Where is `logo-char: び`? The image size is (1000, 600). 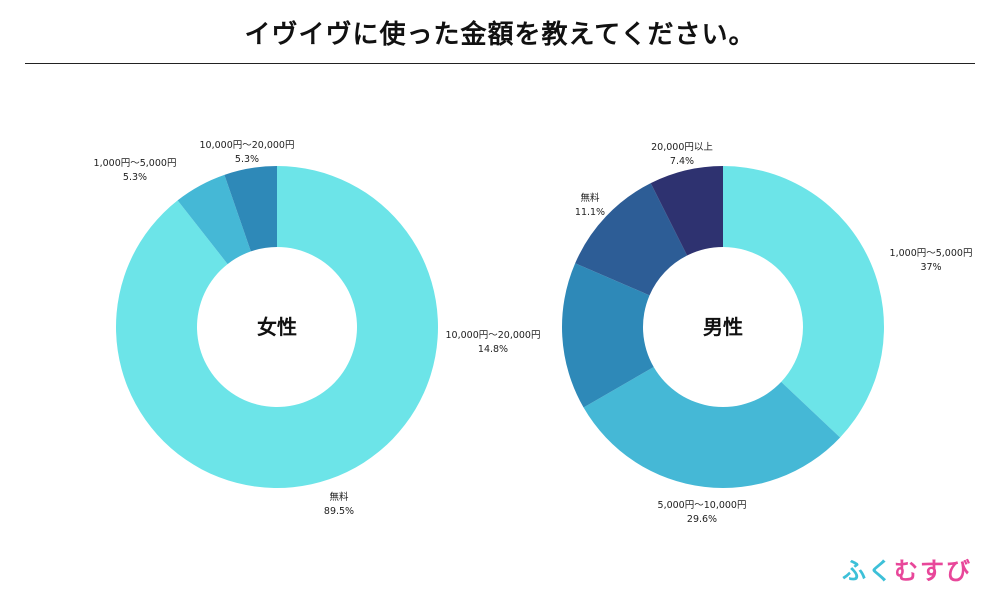
logo-char: び is located at coordinates (959, 571).